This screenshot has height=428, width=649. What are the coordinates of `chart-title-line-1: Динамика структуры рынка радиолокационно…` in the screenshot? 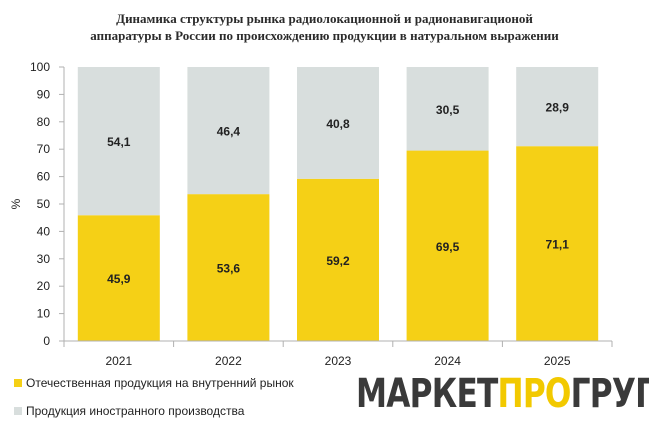 It's located at (324, 18).